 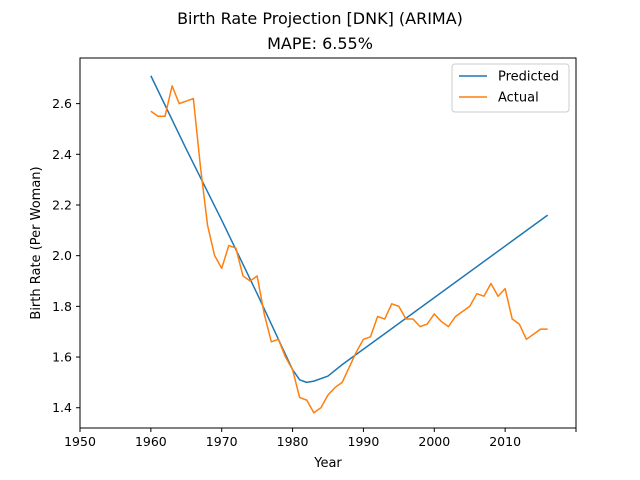 What do you see at coordinates (62, 407) in the screenshot?
I see `y-tick-label: 1.4` at bounding box center [62, 407].